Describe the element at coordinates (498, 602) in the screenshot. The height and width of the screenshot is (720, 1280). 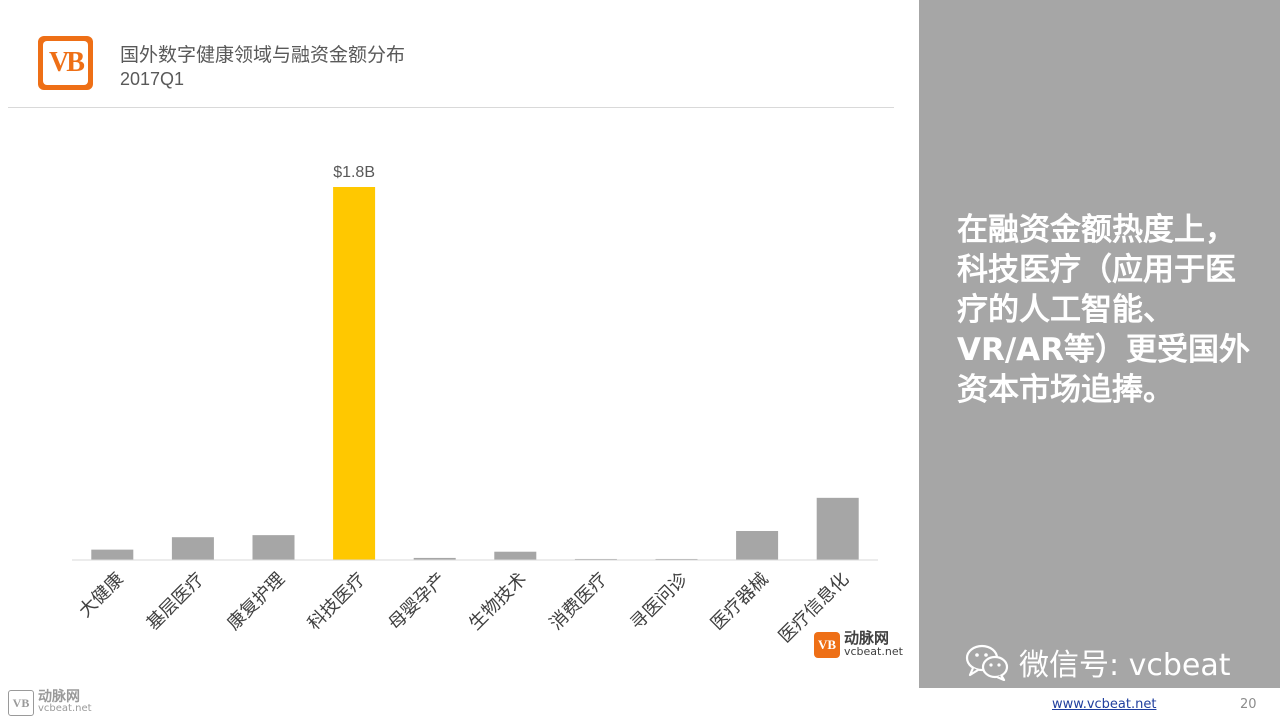
I see `x-tick-label: 生物技术` at that location.